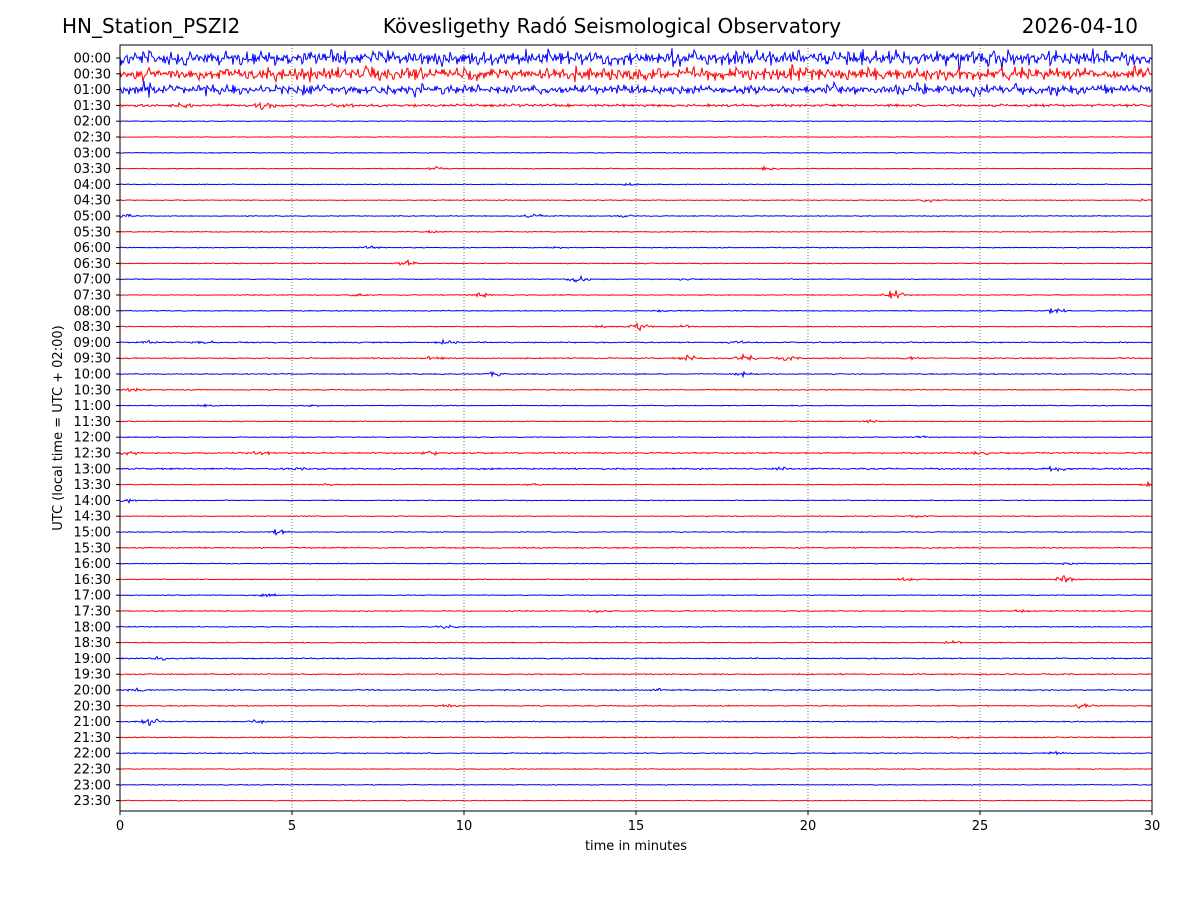 The image size is (1200, 900). I want to click on y-tick-label: 03:00, so click(92, 153).